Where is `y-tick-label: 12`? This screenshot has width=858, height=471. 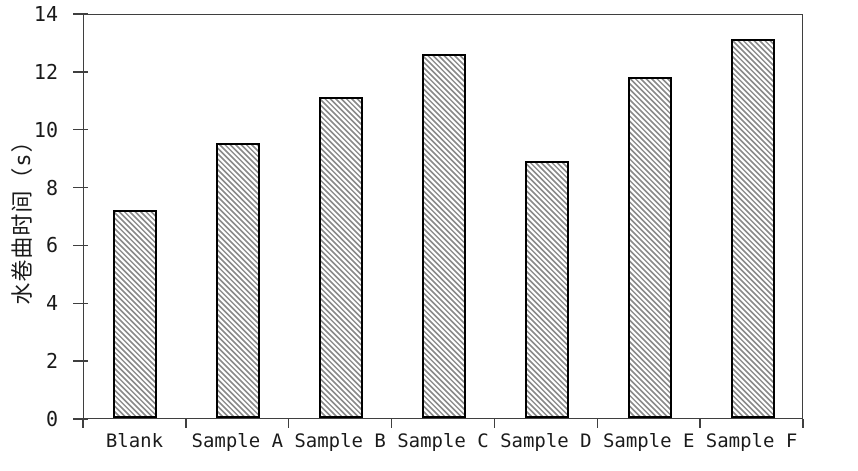
y-tick-label: 12 is located at coordinates (45, 71).